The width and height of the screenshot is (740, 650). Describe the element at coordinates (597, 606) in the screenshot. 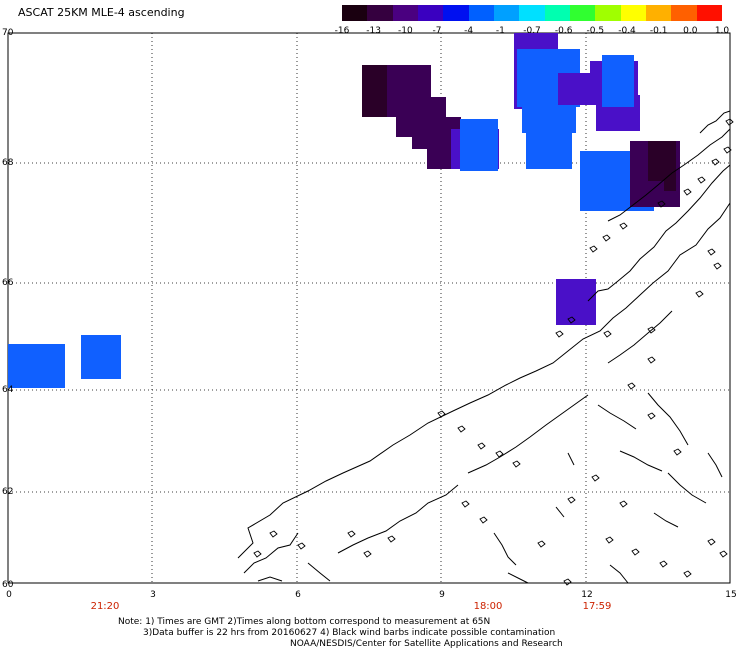

I see `time-label-1759: 17:59` at that location.